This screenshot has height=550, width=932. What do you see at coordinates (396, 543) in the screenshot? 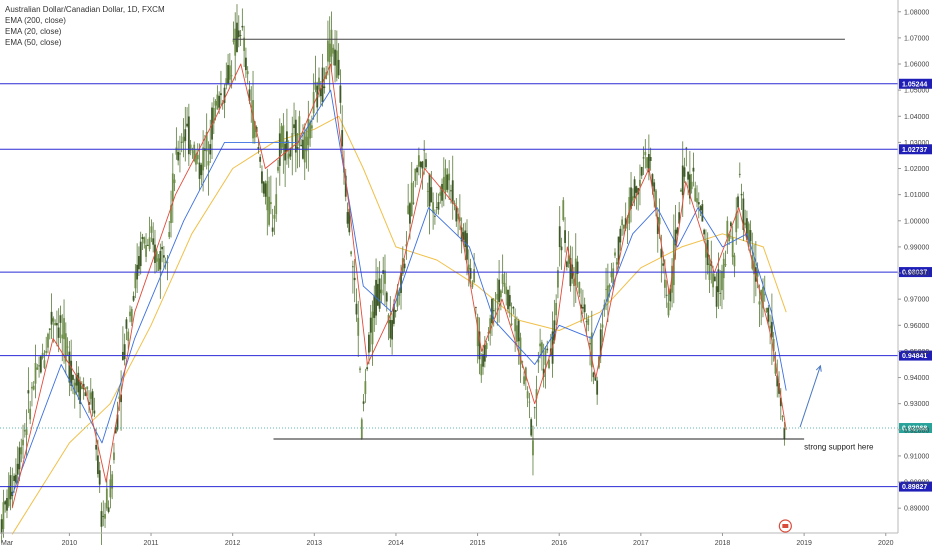
I see `x-tick-label: 2014` at bounding box center [396, 543].